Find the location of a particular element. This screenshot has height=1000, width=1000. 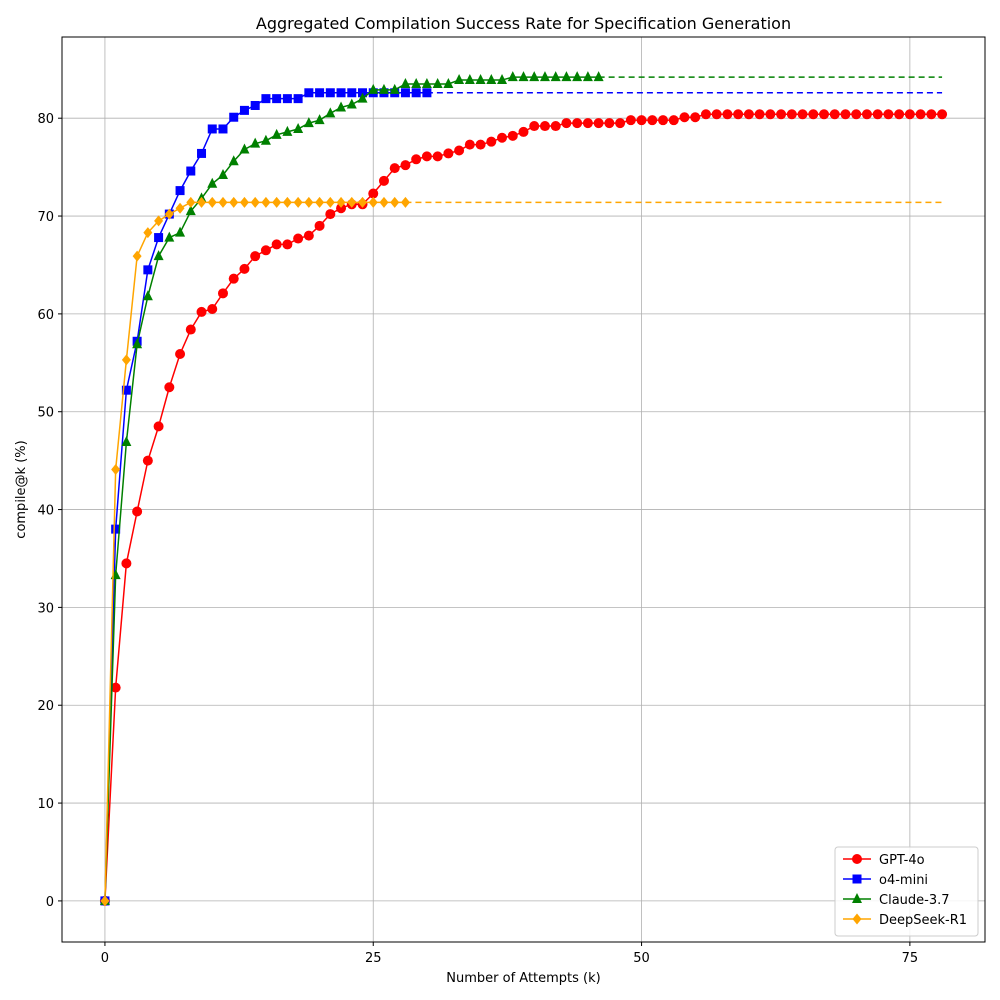

legend-label: o4-mini is located at coordinates (903, 880).